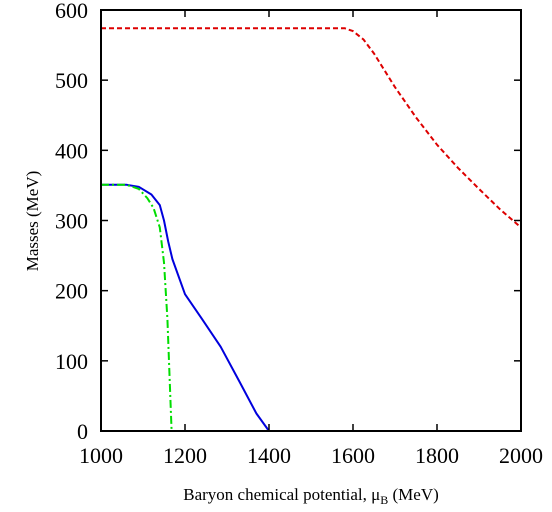  I want to click on x-tick-label: 1200, so click(185, 455).